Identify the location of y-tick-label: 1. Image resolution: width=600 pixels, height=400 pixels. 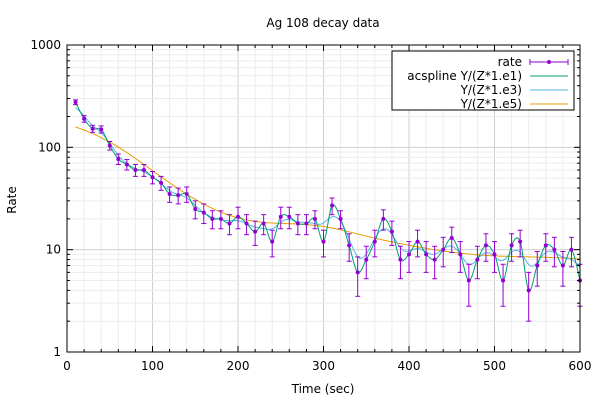
(57, 352).